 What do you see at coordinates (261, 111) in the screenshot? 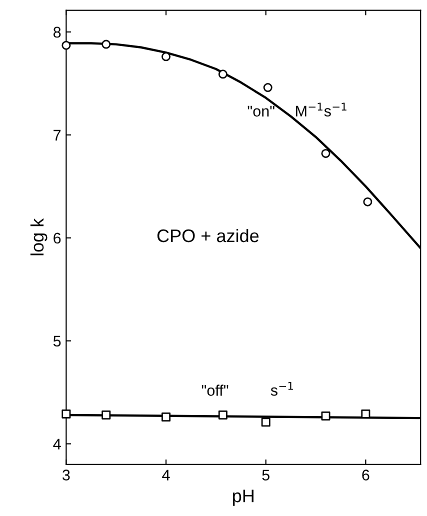
I see `annotation: "on"` at bounding box center [261, 111].